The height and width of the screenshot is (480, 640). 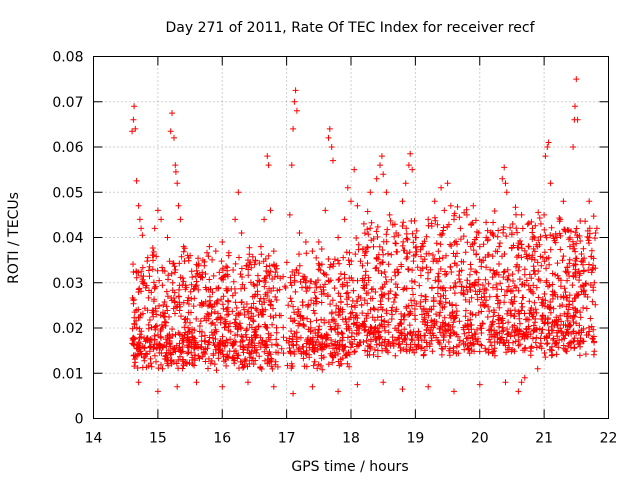 I want to click on x-tick-label: 22, so click(x=609, y=439).